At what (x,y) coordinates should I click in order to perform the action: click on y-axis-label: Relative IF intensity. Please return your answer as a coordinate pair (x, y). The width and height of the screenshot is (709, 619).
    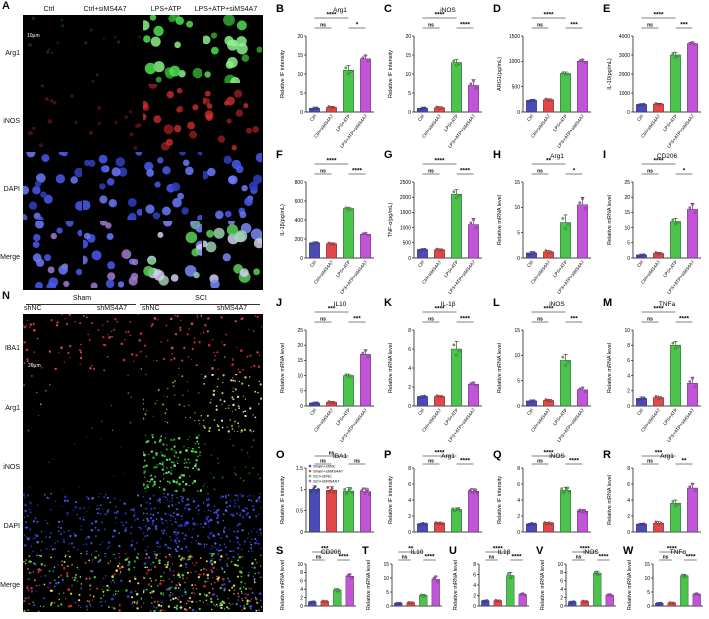
    Looking at the image, I should click on (391, 74).